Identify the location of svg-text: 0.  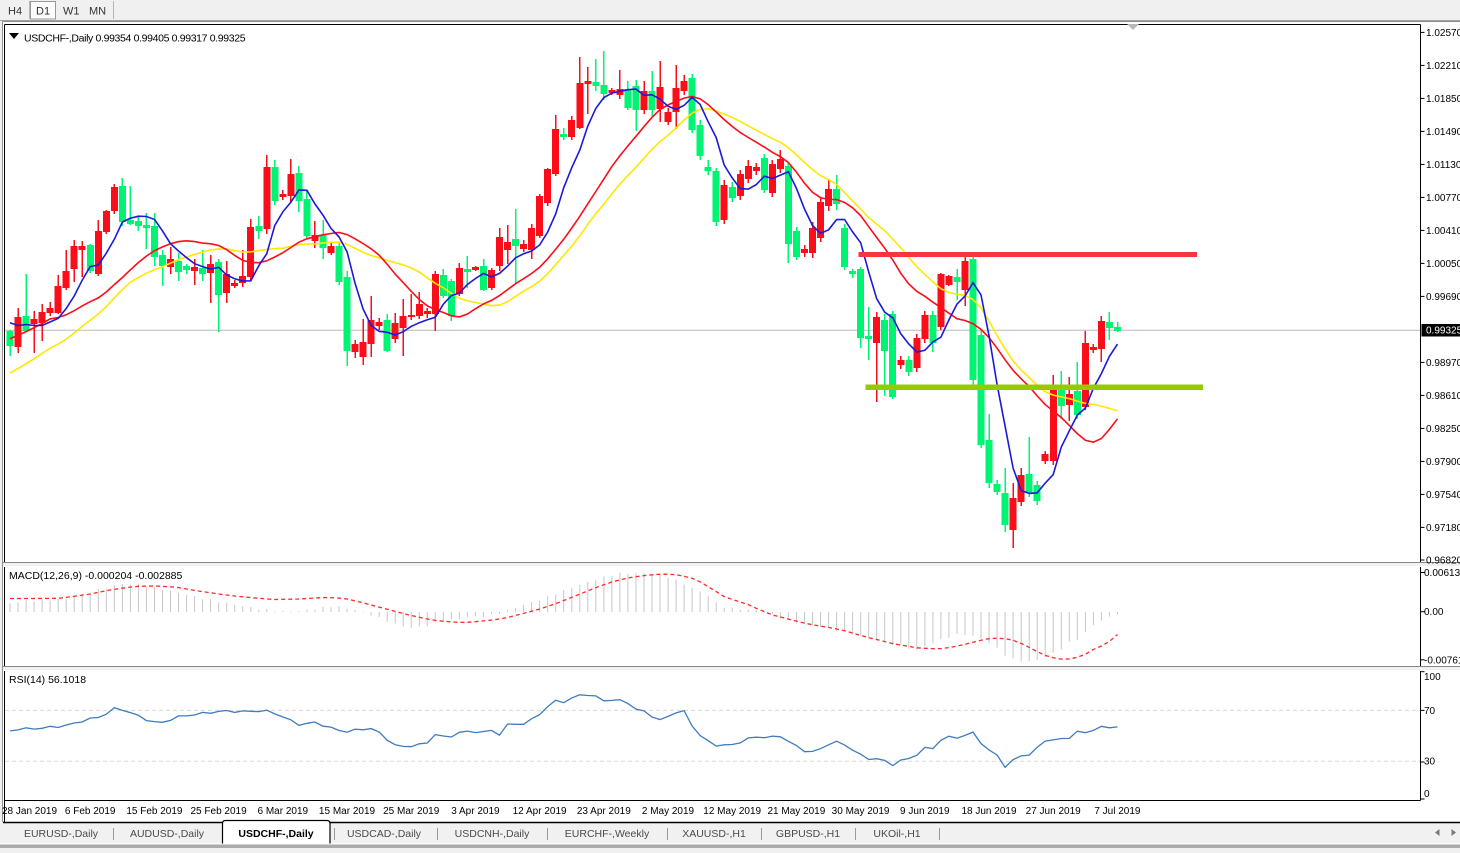
(1427, 794).